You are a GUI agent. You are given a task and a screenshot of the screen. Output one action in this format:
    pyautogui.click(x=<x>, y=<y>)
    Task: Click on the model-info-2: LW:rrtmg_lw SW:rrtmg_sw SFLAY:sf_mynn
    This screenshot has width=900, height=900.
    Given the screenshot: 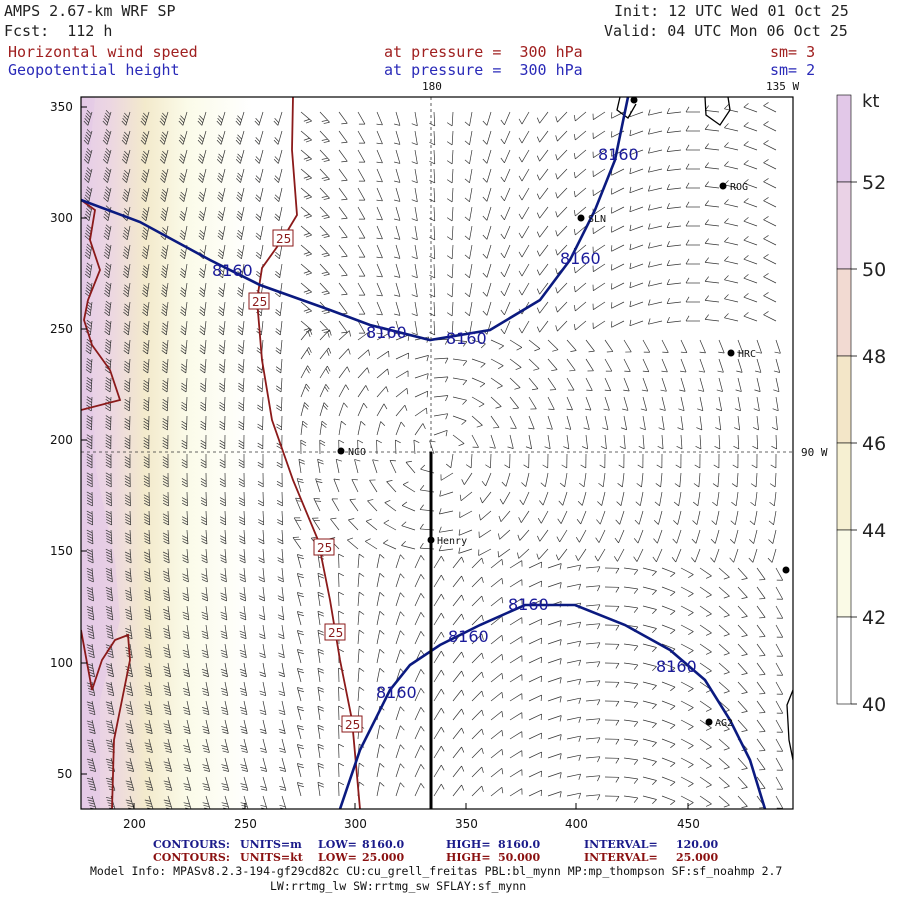 What is the action you would take?
    pyautogui.click(x=398, y=886)
    